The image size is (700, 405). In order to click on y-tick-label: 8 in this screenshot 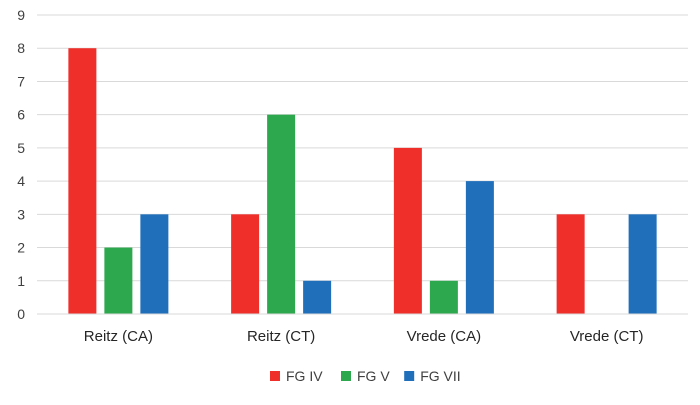, I will do `click(21, 48)`.